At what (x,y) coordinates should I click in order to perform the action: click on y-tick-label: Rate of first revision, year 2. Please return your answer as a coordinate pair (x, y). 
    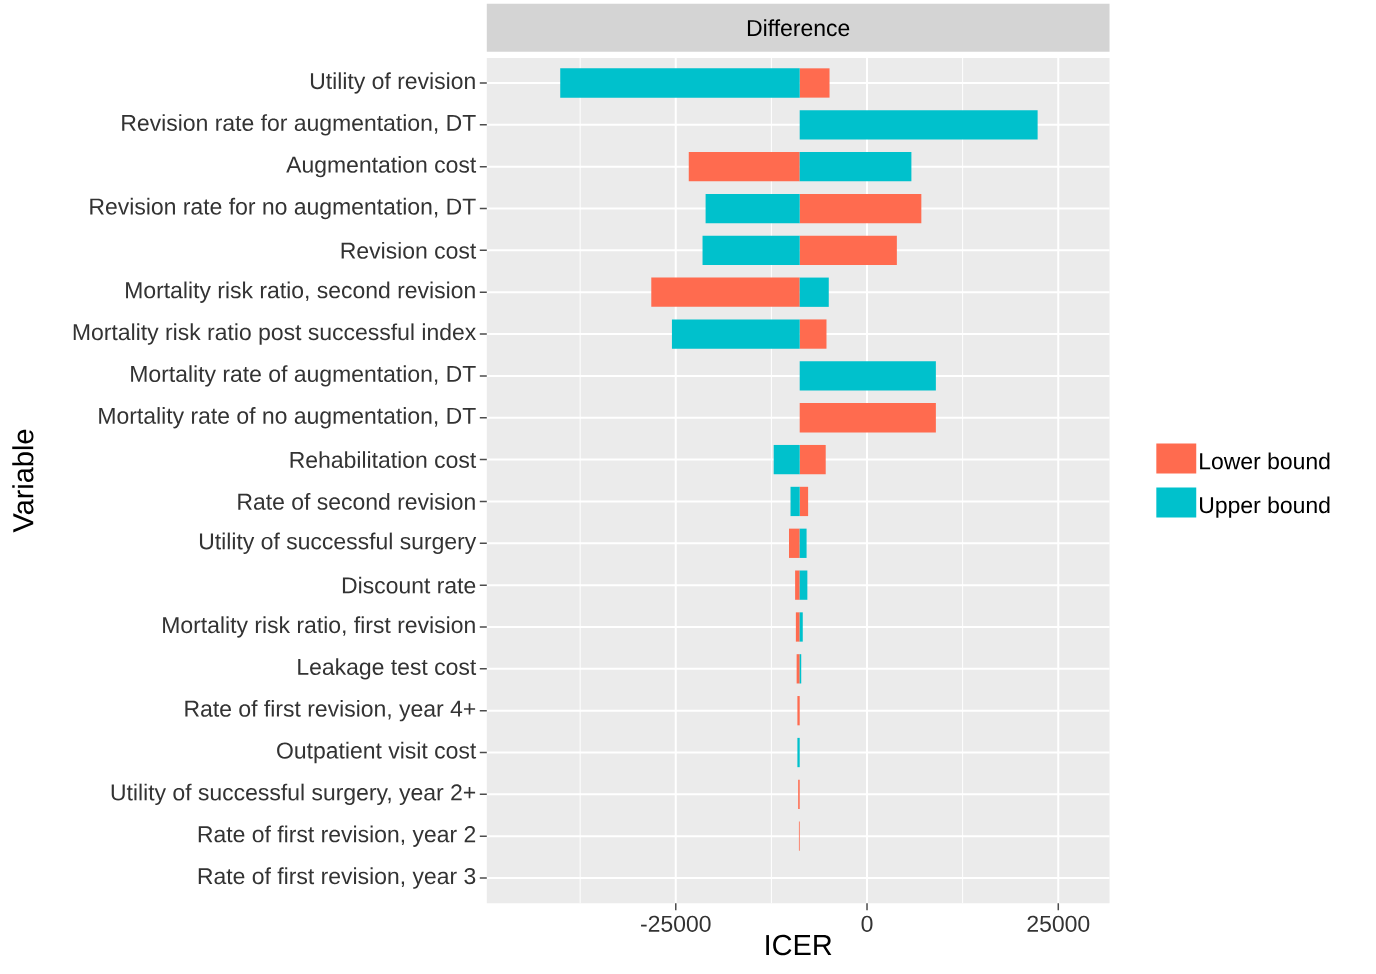
    Looking at the image, I should click on (337, 836).